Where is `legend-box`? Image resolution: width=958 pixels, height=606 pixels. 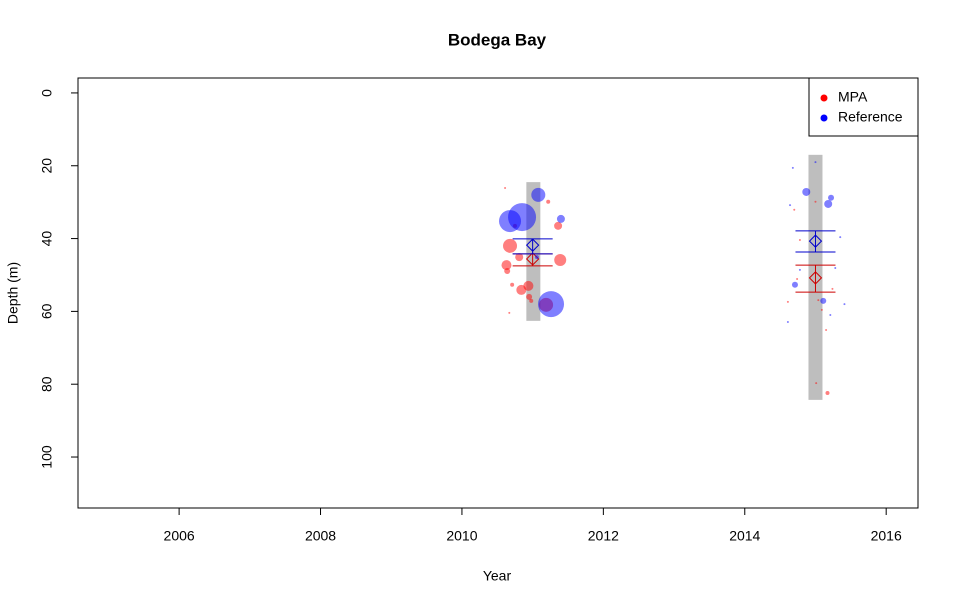
legend-box is located at coordinates (863, 107).